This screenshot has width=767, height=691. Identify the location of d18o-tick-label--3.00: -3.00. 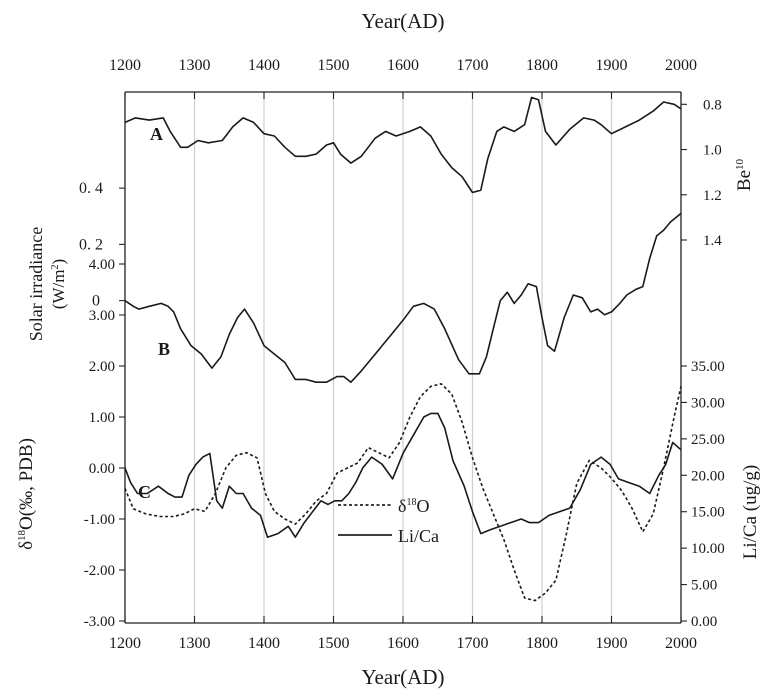
(99, 622).